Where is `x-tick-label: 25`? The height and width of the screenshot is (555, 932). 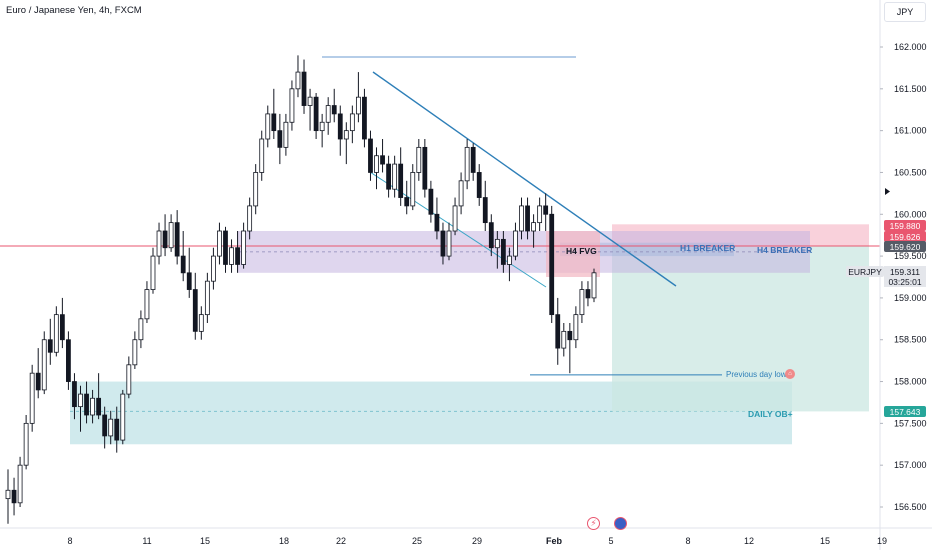 x-tick-label: 25 is located at coordinates (417, 541).